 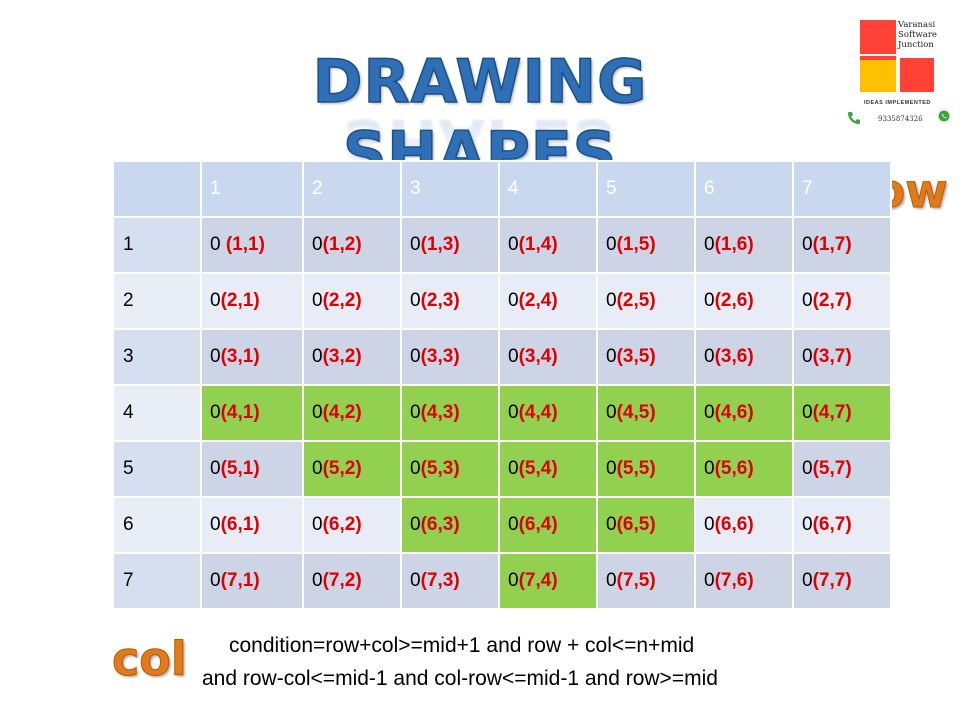 I want to click on row-header: 4, so click(x=157, y=413).